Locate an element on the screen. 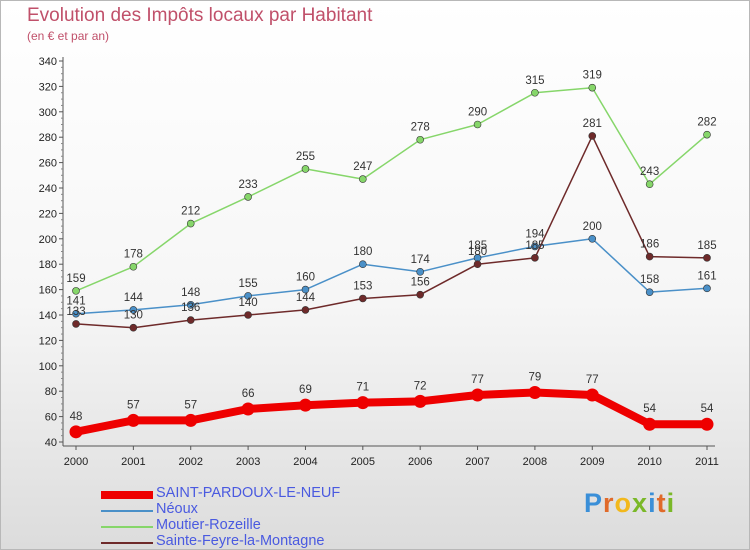 This screenshot has height=550, width=750. y-tick-label: 40 is located at coordinates (51, 443).